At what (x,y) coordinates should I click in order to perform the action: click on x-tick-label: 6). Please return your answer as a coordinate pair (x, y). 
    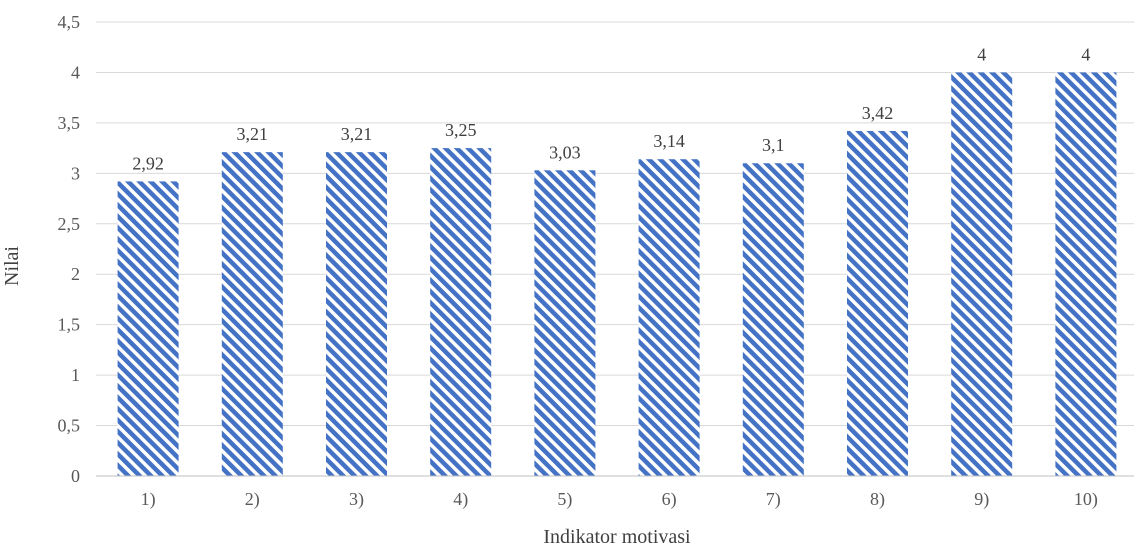
    Looking at the image, I should click on (669, 499).